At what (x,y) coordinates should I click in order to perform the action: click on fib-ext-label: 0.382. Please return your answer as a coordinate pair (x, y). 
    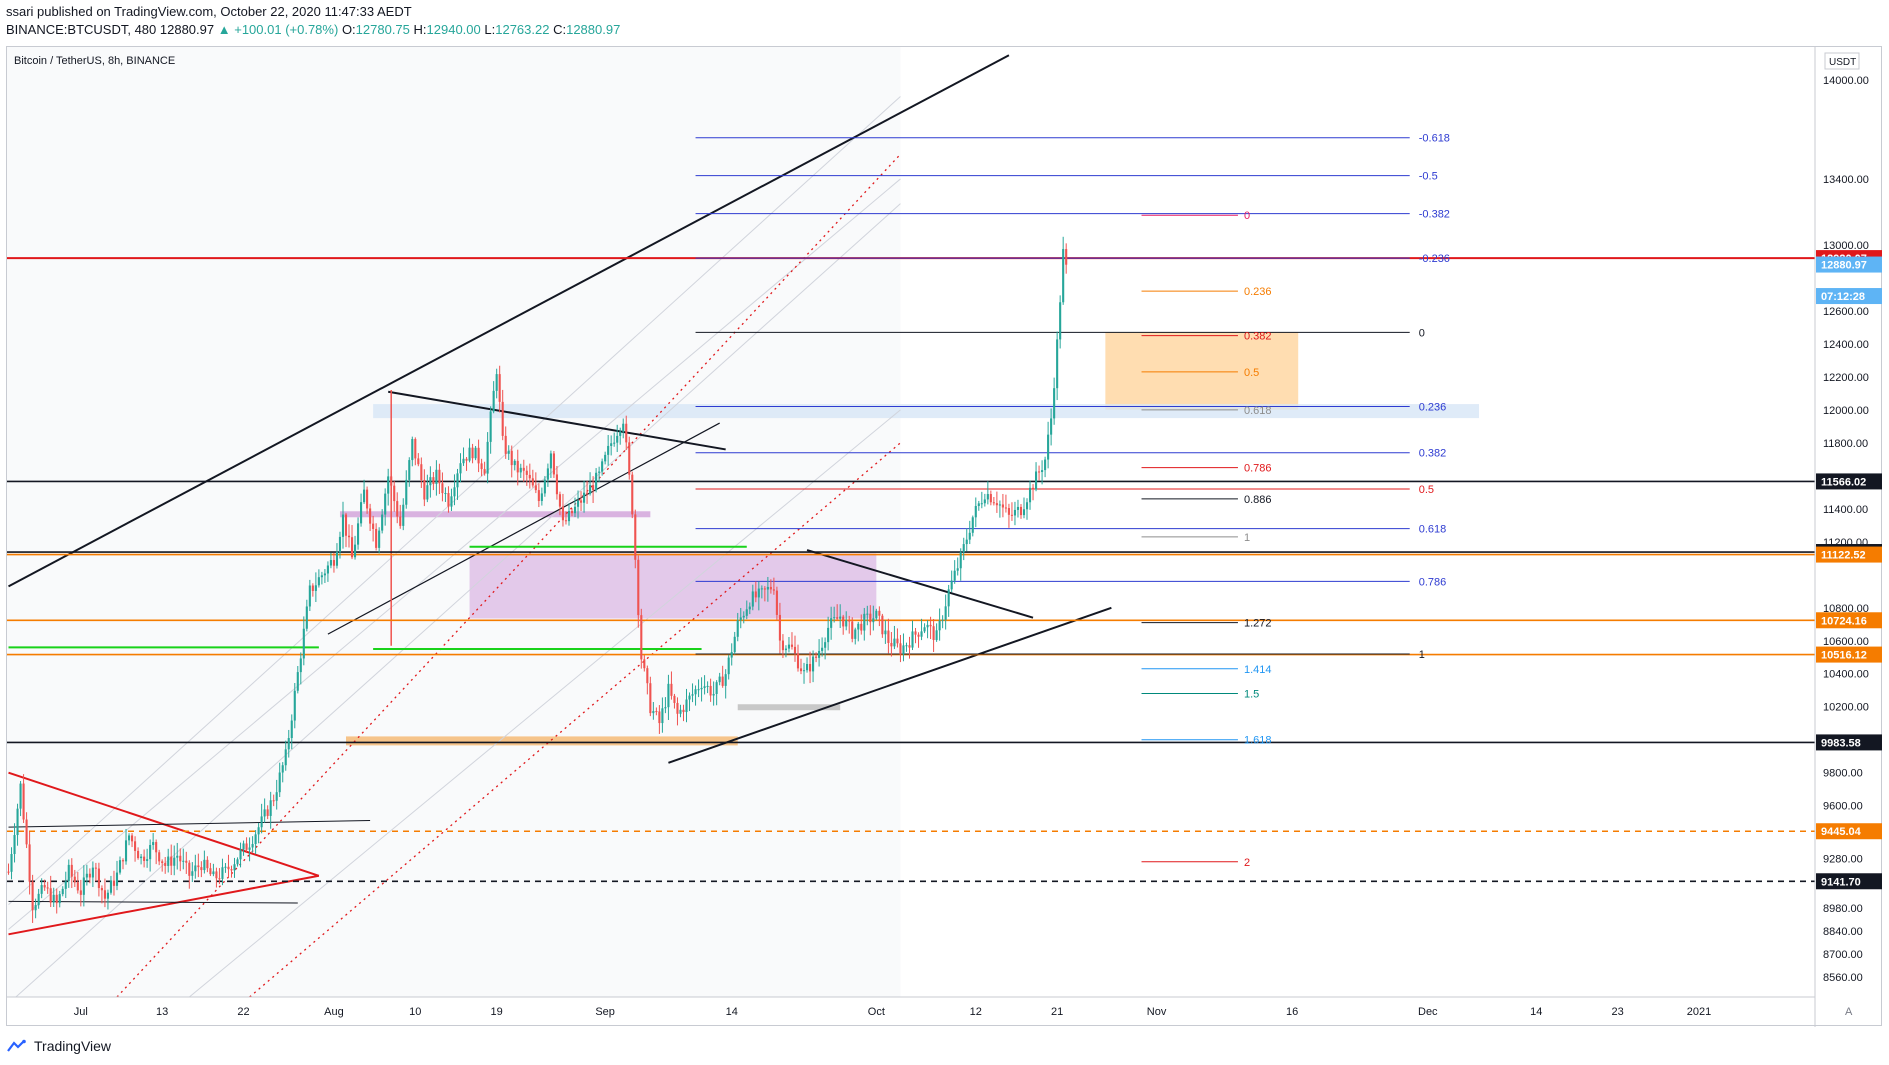
    Looking at the image, I should click on (1258, 337).